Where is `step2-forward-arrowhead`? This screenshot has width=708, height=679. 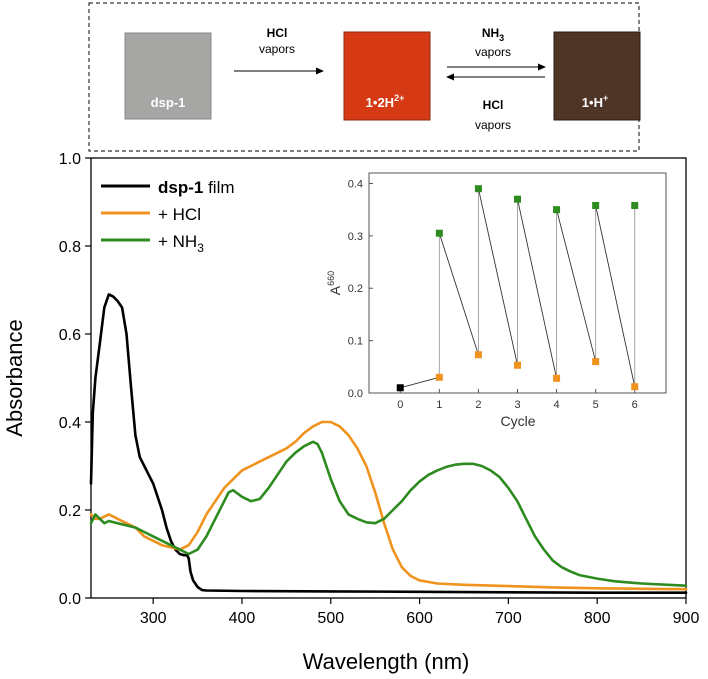 step2-forward-arrowhead is located at coordinates (542, 67).